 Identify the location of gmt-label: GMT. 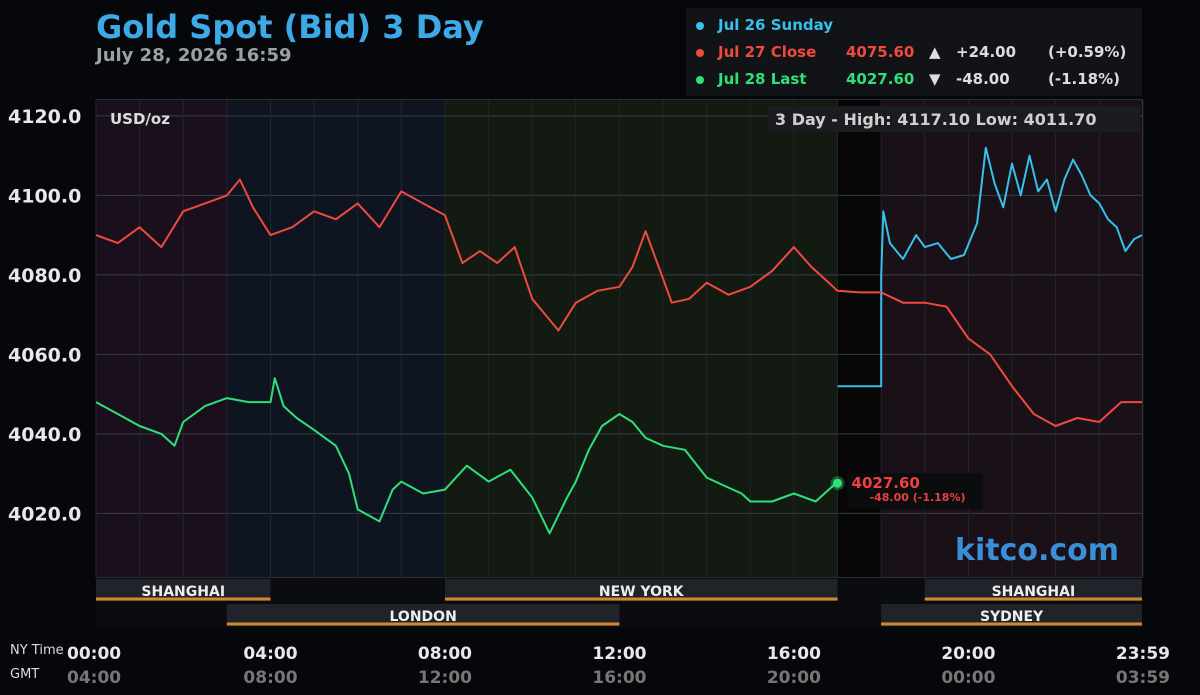
(24, 674).